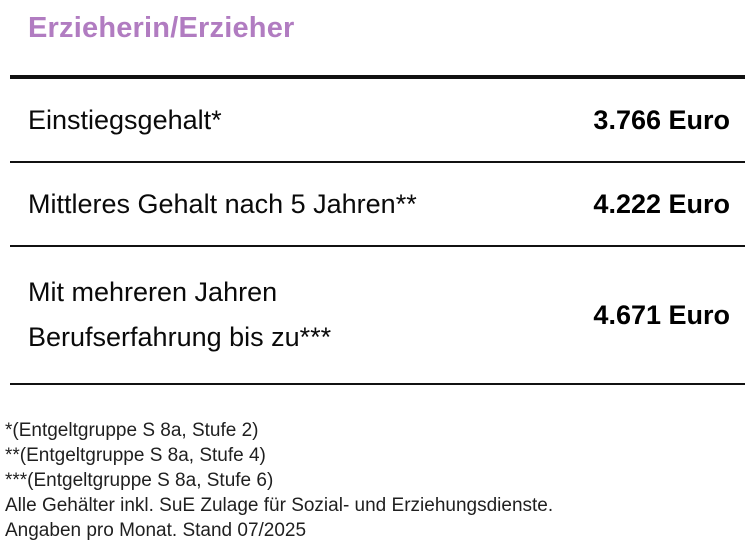  What do you see at coordinates (661, 119) in the screenshot?
I see `row-value-einstiegsgehalt: 3.766 Euro` at bounding box center [661, 119].